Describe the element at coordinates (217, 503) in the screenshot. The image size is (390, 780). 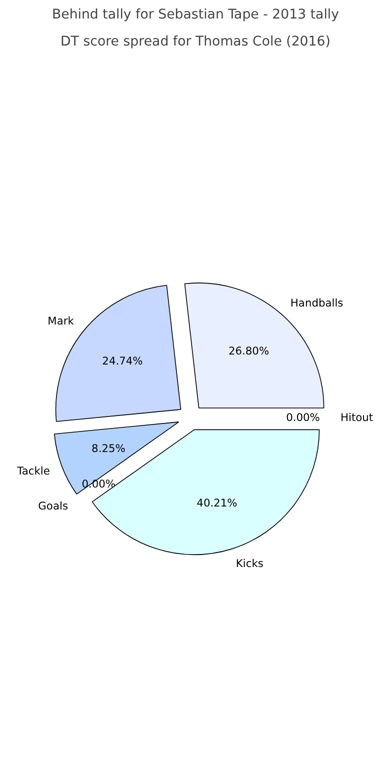
I see `data-label: 40.21%` at that location.